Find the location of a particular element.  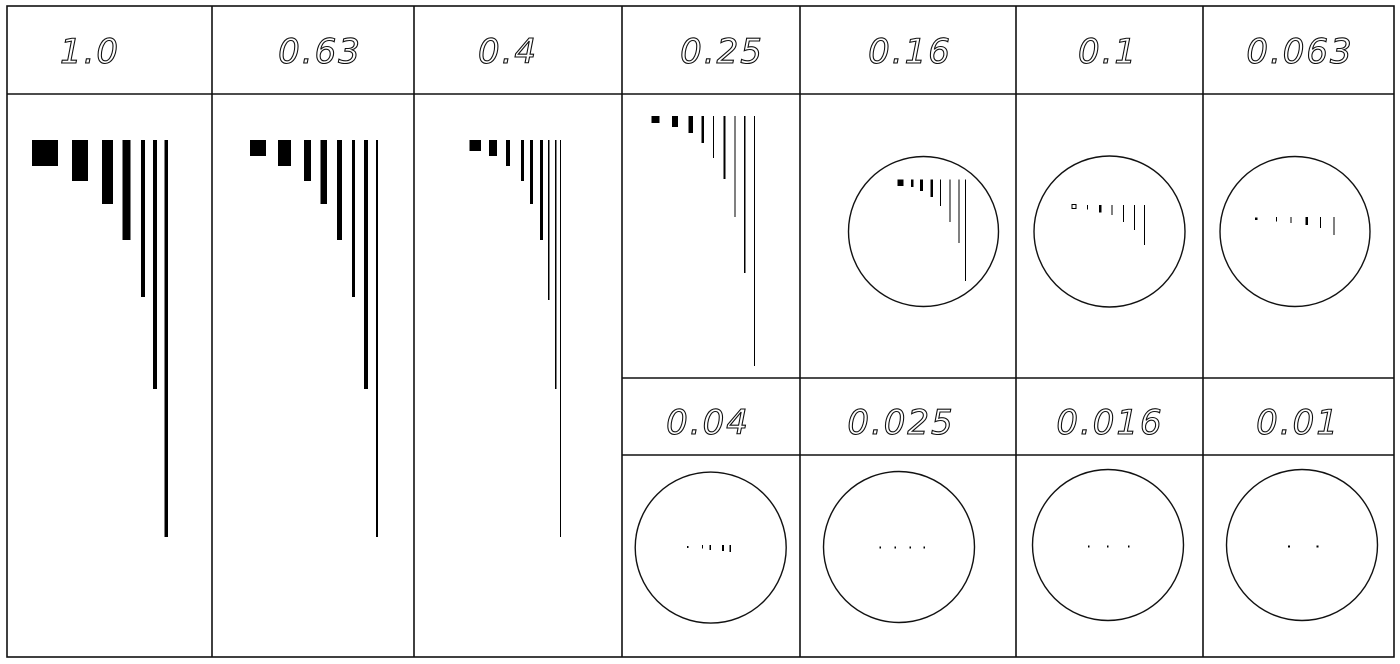

cell-label-1-0: 1.0 is located at coordinates (90, 52).